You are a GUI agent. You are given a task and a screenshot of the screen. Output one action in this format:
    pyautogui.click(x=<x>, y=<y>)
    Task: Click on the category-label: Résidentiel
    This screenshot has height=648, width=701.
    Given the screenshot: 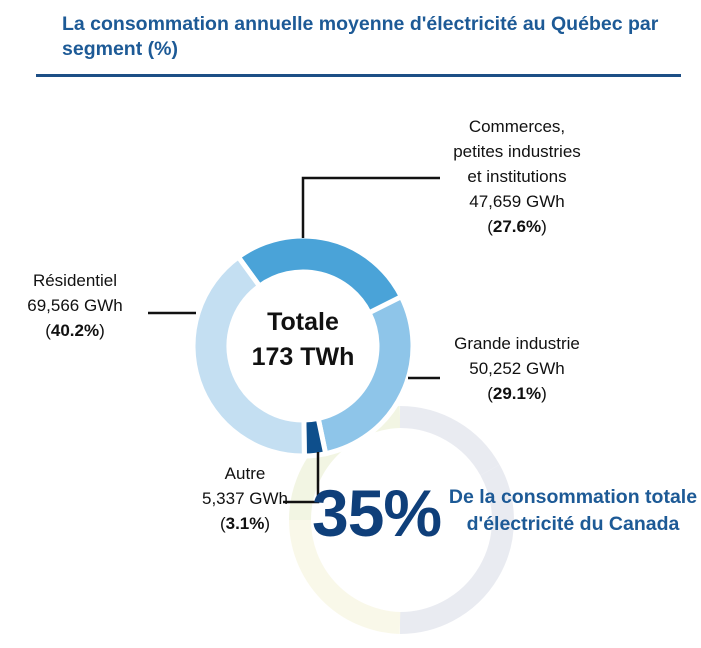 What is the action you would take?
    pyautogui.click(x=75, y=280)
    